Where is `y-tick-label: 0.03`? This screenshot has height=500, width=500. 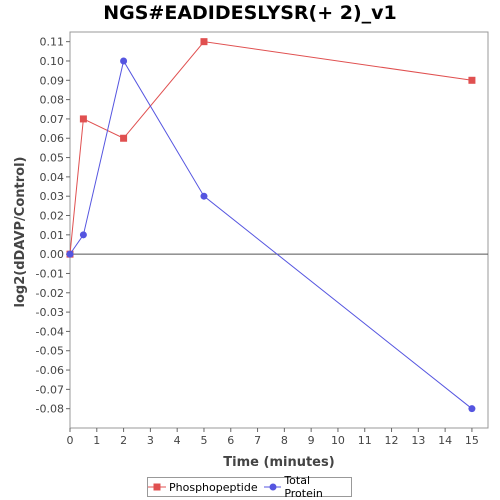
y-tick-label: 0.03 is located at coordinates (52, 196).